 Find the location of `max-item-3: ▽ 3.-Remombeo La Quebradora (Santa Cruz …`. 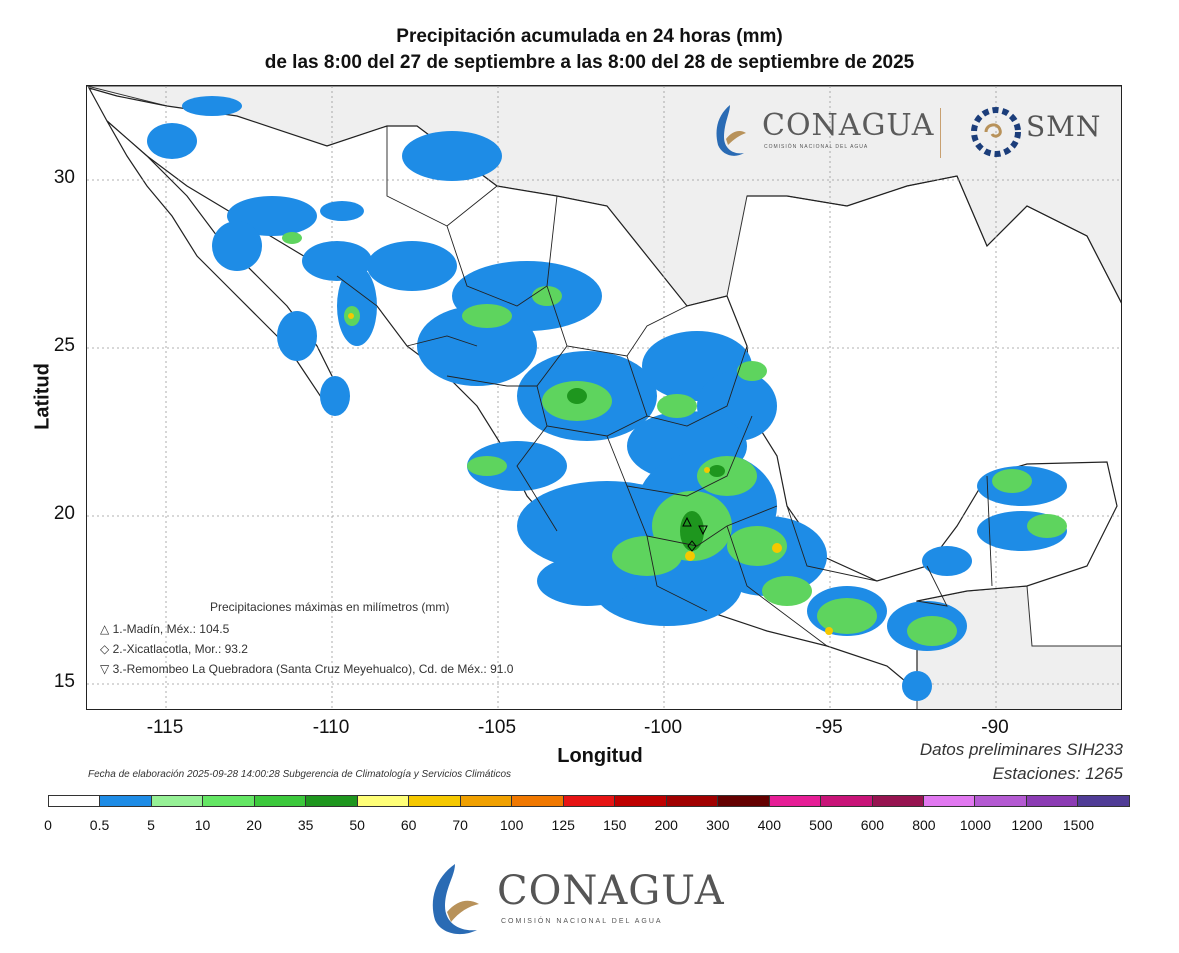

max-item-3: ▽ 3.-Remombeo La Quebradora (Santa Cruz … is located at coordinates (306, 669).